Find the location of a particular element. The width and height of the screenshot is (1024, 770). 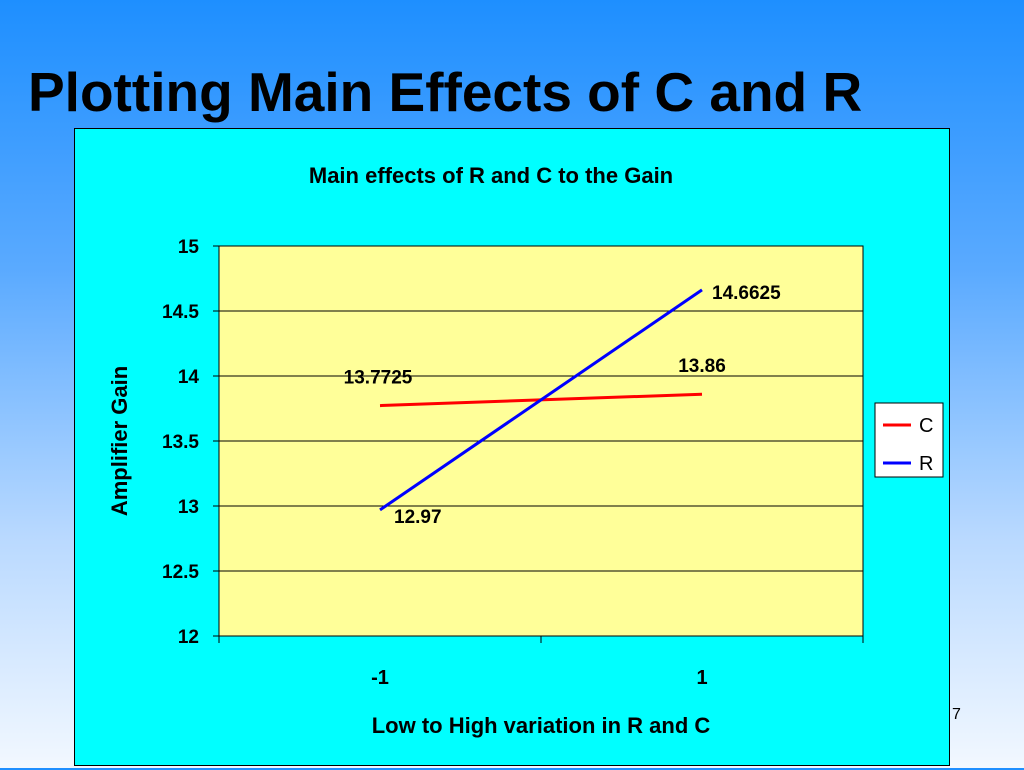

legend: CR is located at coordinates (909, 440).